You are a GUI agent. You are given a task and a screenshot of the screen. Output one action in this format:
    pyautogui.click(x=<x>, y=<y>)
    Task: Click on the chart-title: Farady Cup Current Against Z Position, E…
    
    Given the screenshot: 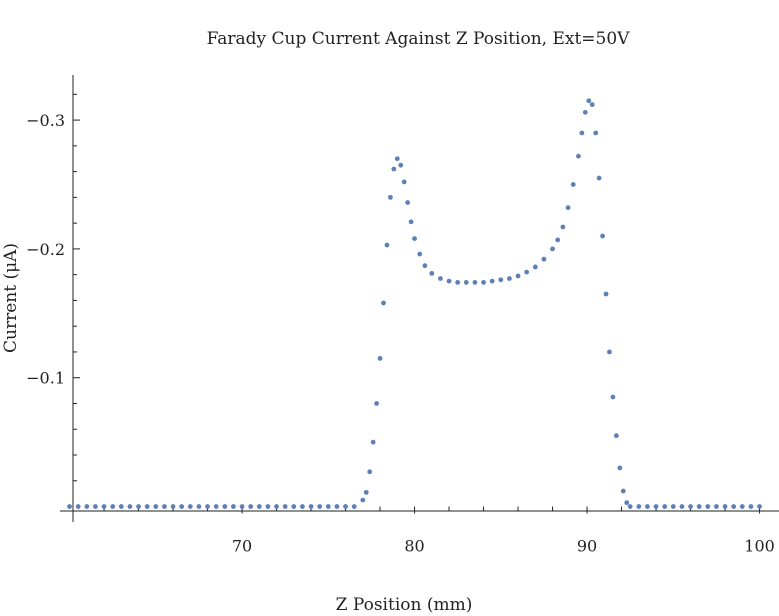 What is the action you would take?
    pyautogui.click(x=419, y=39)
    